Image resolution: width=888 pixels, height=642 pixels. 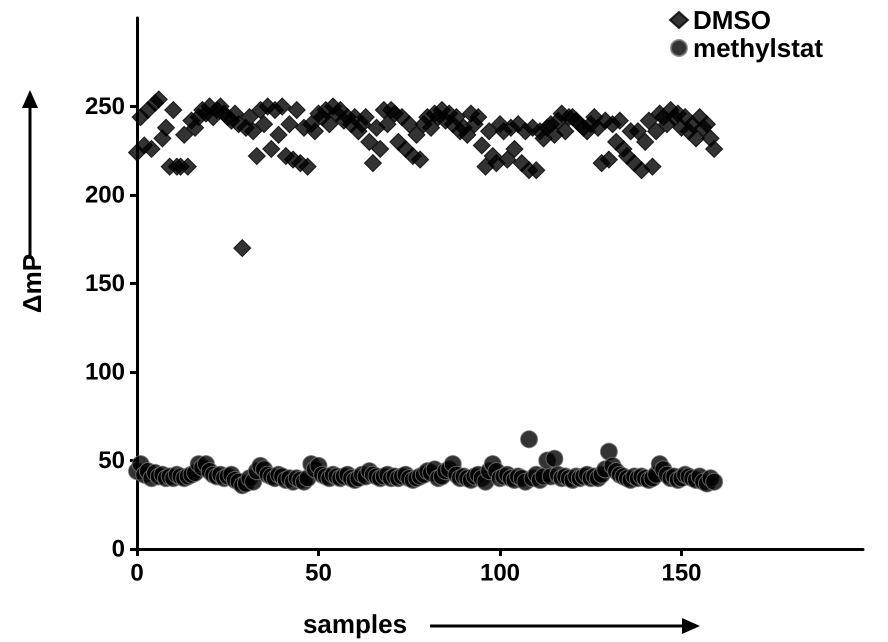 What do you see at coordinates (104, 195) in the screenshot?
I see `y-tick-label: 200` at bounding box center [104, 195].